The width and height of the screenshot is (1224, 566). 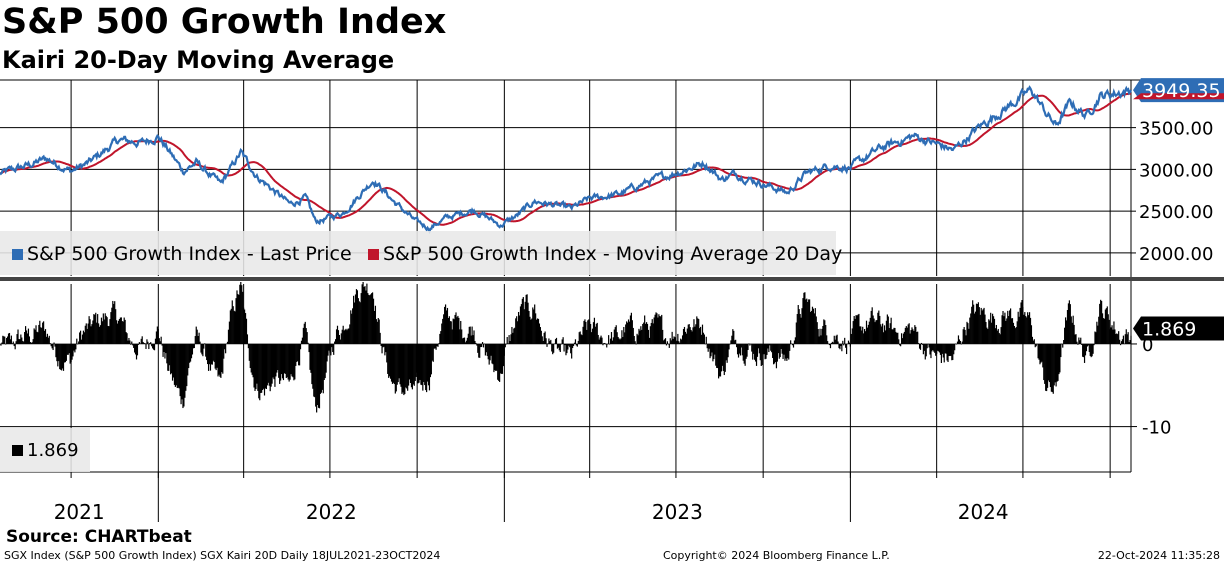 What do you see at coordinates (983, 512) in the screenshot?
I see `x-year-label: 2024` at bounding box center [983, 512].